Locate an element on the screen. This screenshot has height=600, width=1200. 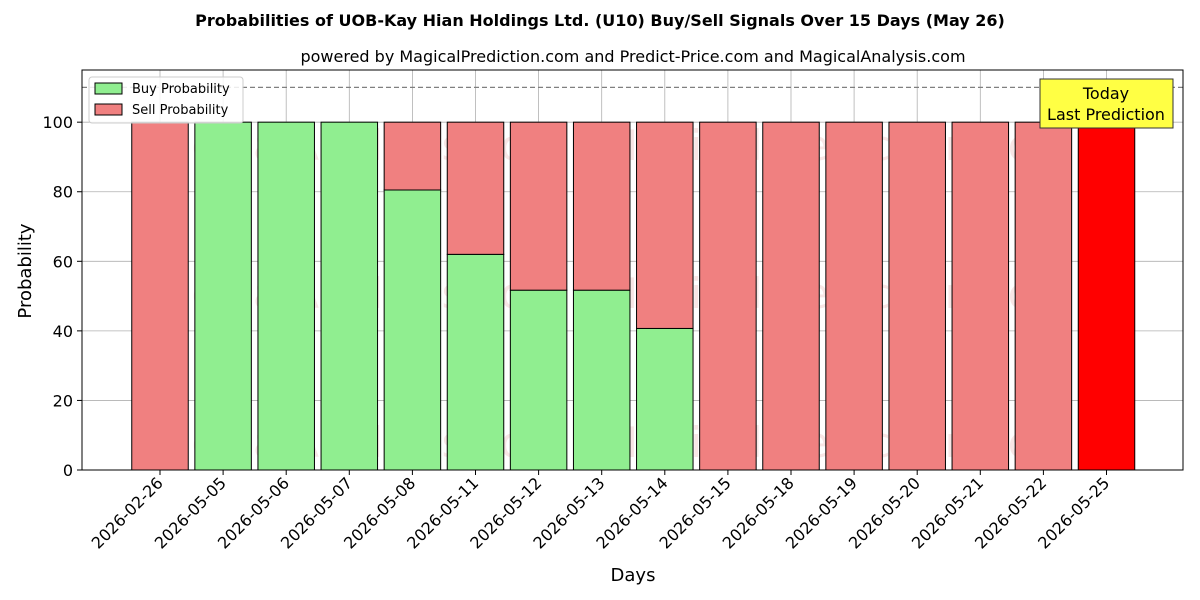
legend: Buy Probability Sell Probability is located at coordinates (166, 100).